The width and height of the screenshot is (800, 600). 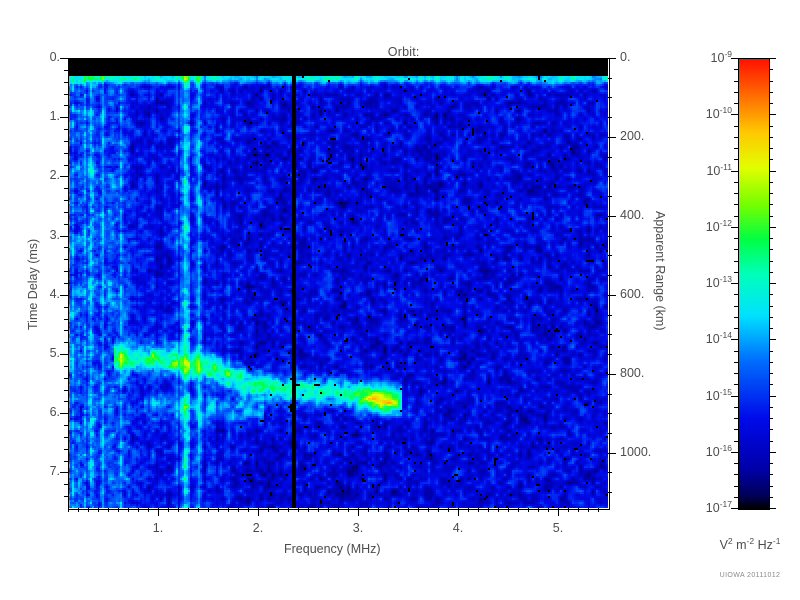 What do you see at coordinates (718, 113) in the screenshot?
I see `colorbar-tick-label: 10-10` at bounding box center [718, 113].